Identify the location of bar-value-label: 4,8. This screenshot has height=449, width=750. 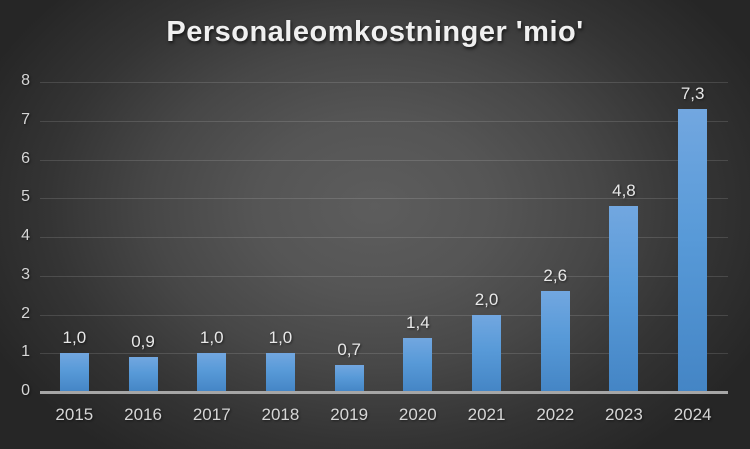
(624, 190).